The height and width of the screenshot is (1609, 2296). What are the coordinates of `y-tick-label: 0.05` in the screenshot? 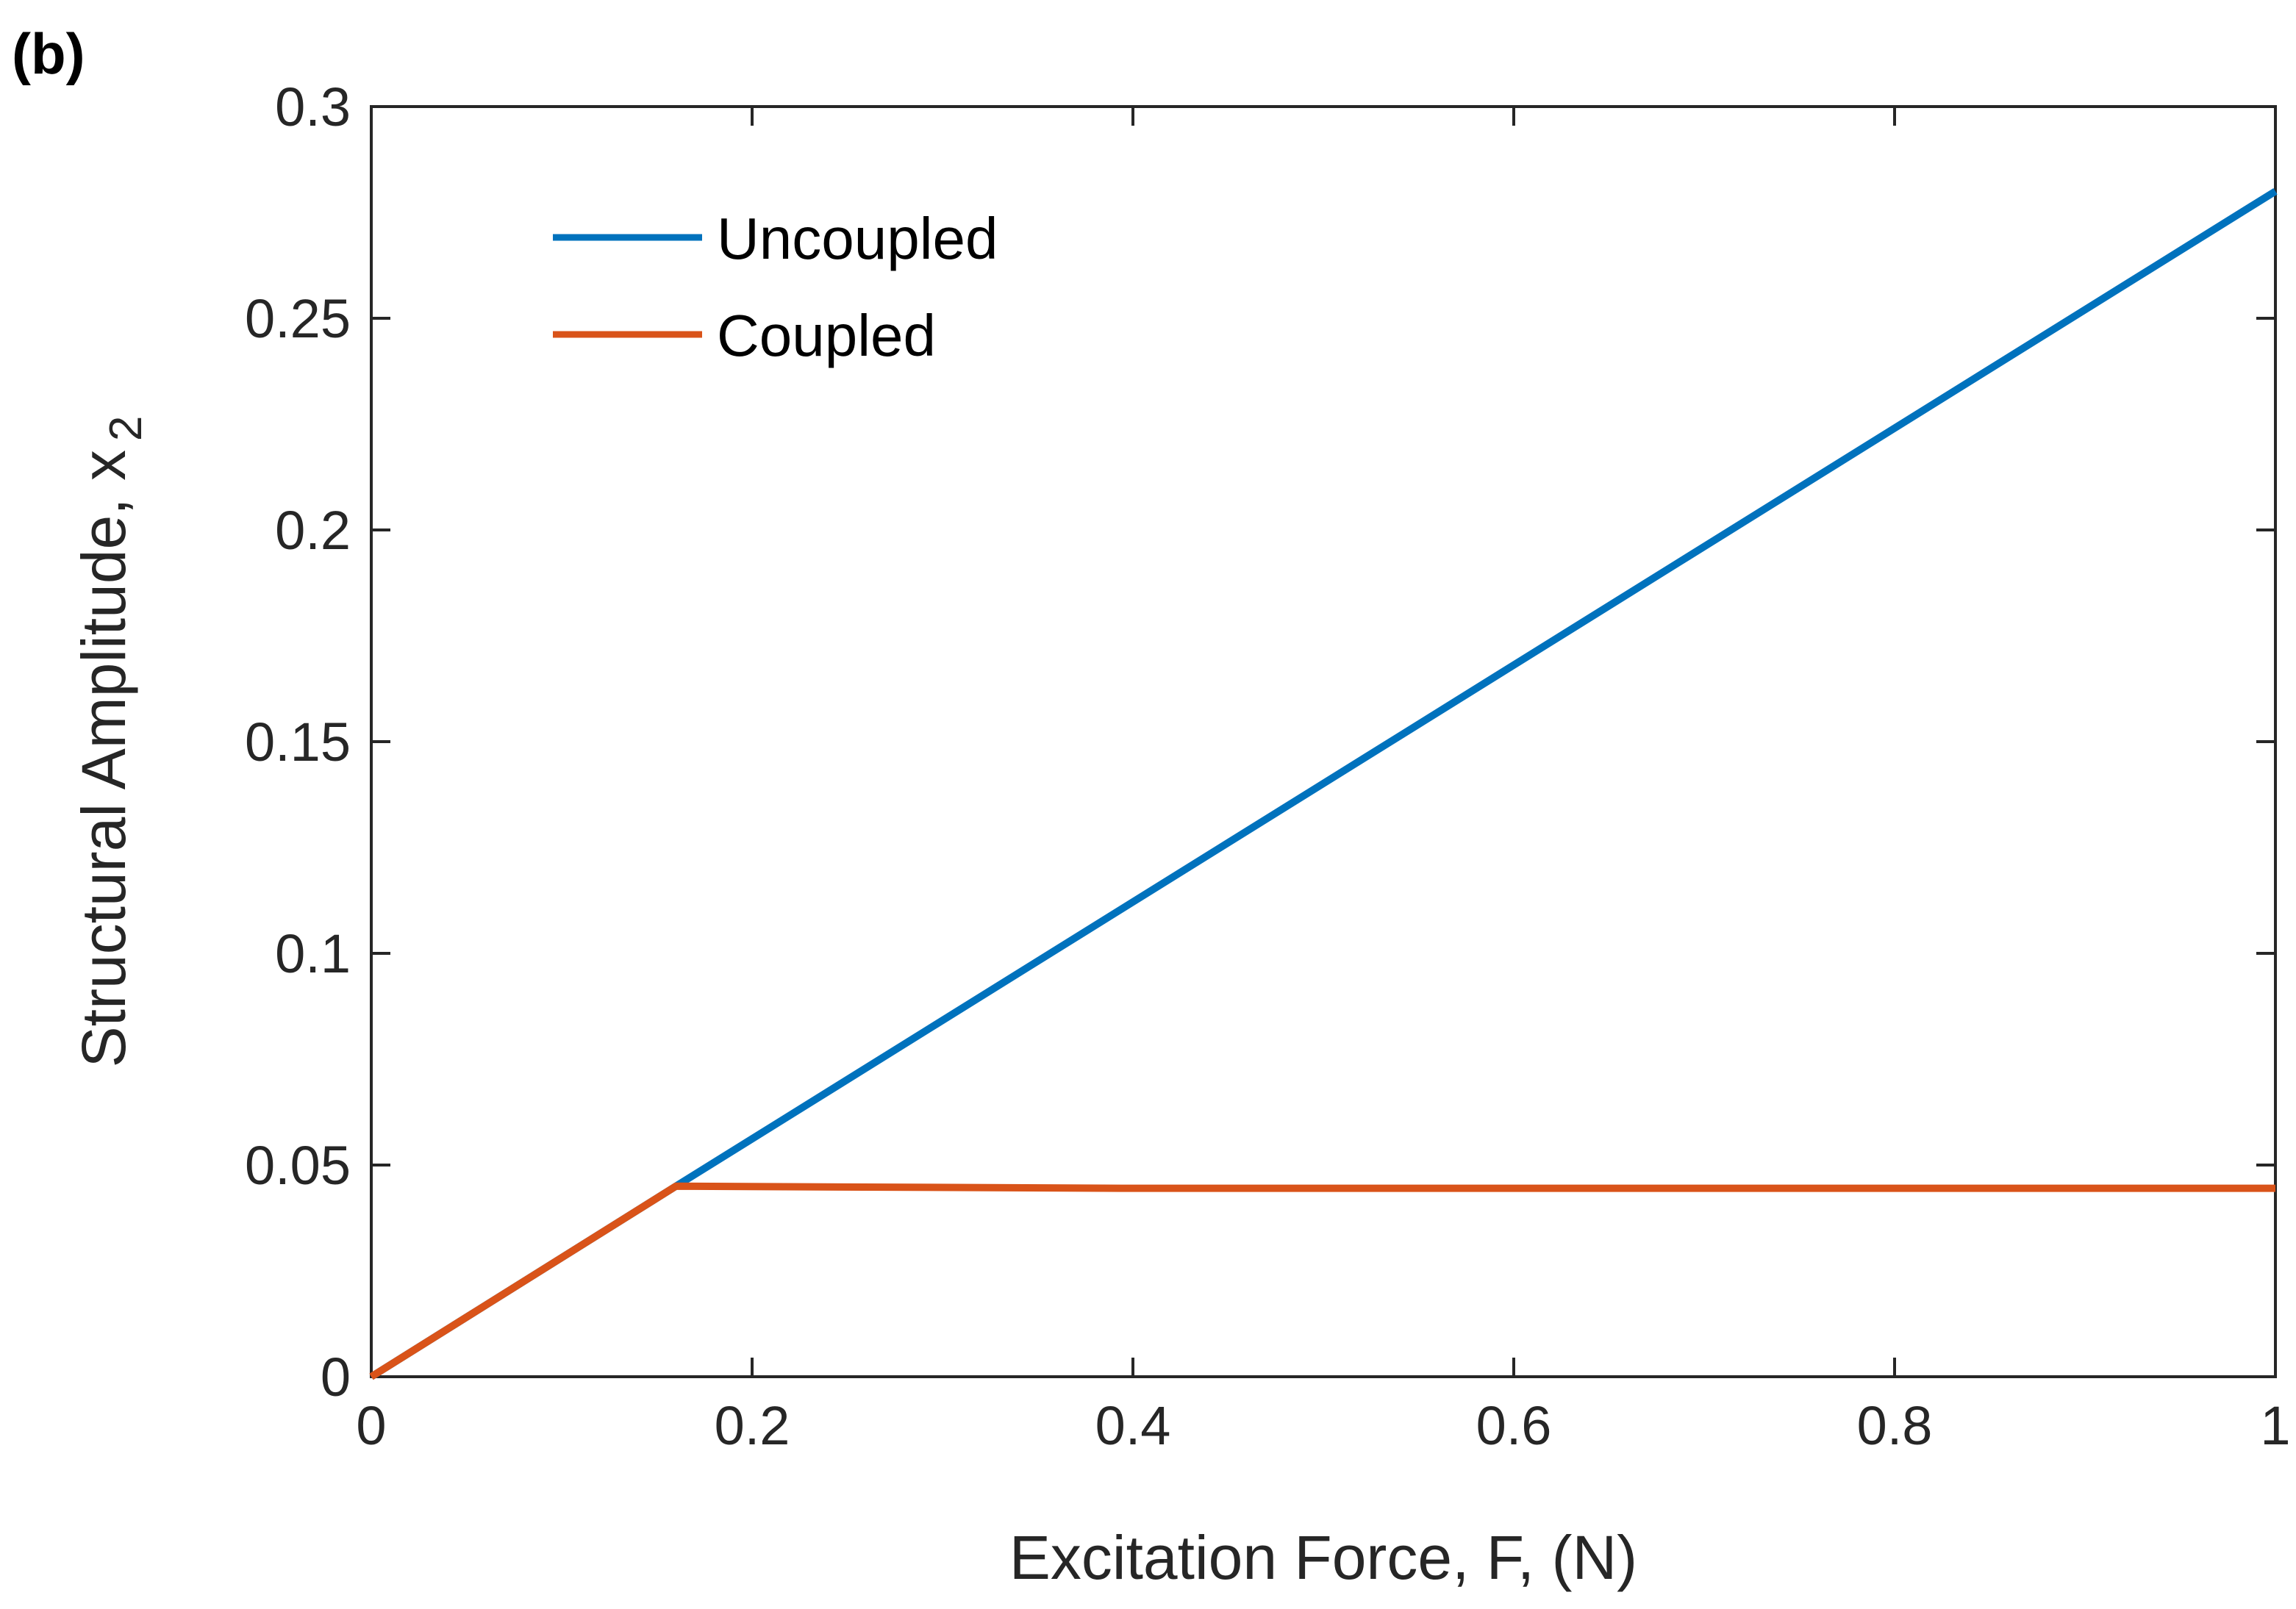 It's located at (298, 1165).